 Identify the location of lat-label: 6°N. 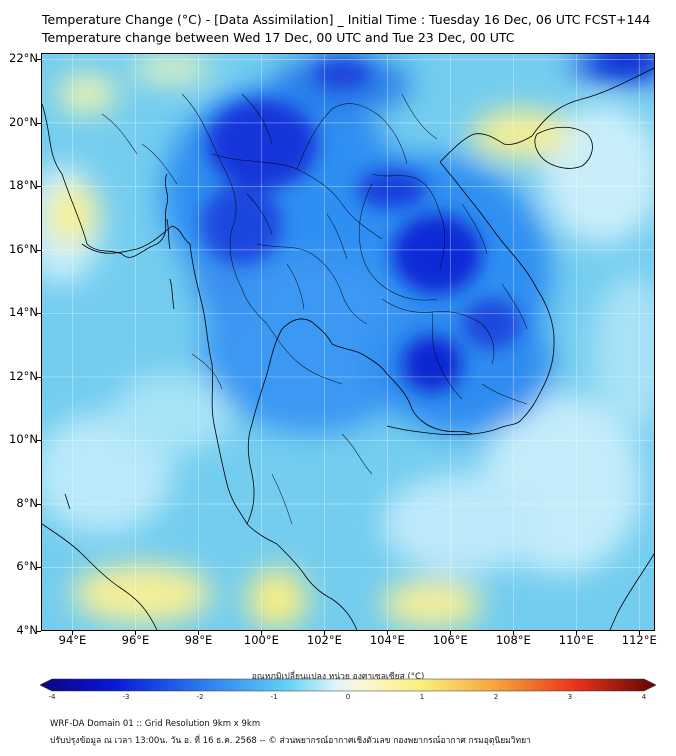
(27, 566).